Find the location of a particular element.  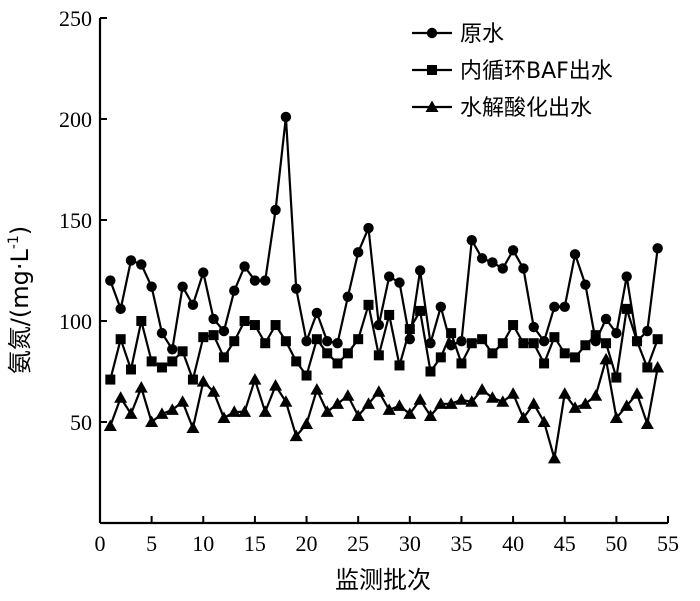

x-tick-label: 40 is located at coordinates (513, 543).